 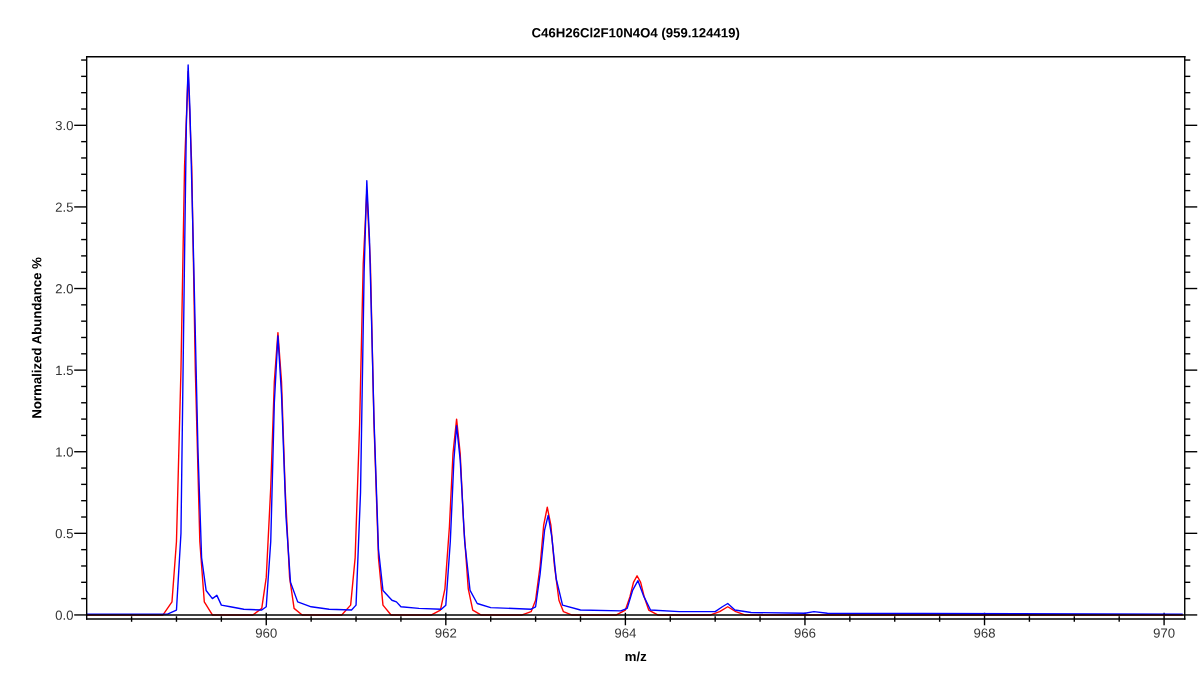 What do you see at coordinates (64, 452) in the screenshot?
I see `y-tick-label: 1.0` at bounding box center [64, 452].